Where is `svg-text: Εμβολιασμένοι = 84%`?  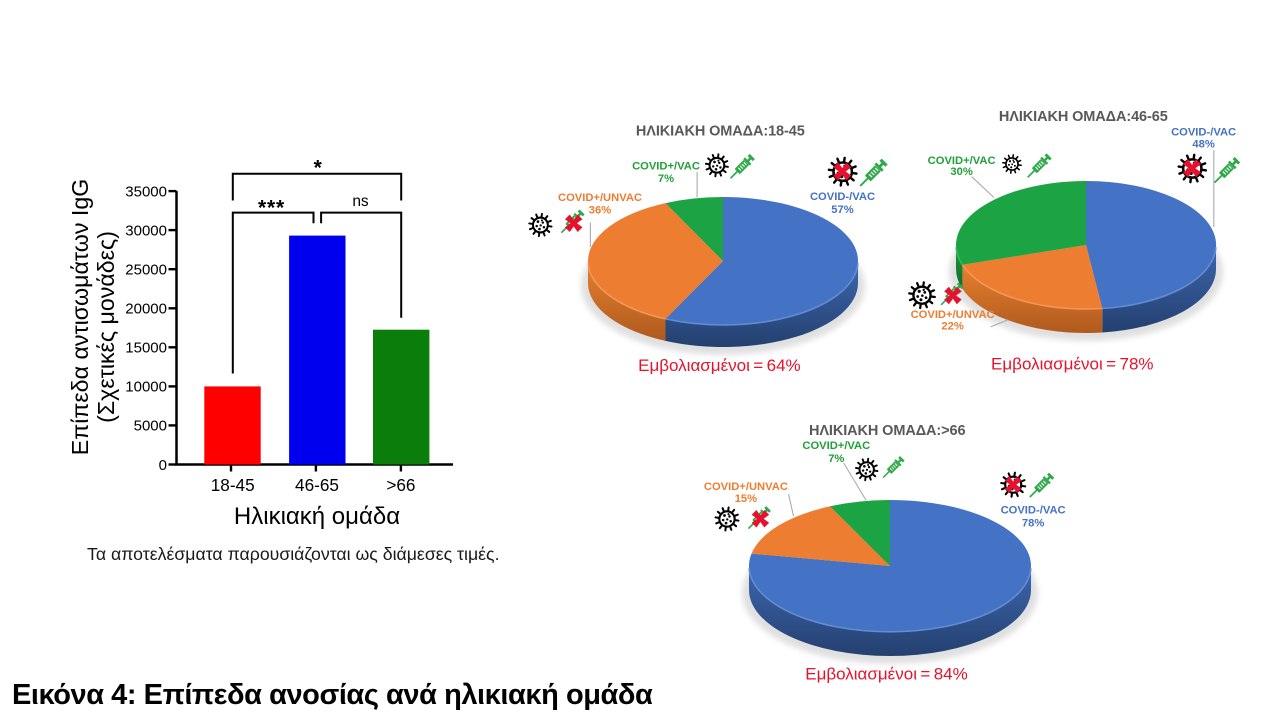 svg-text: Εμβολιασμένοι = 84% is located at coordinates (886, 674).